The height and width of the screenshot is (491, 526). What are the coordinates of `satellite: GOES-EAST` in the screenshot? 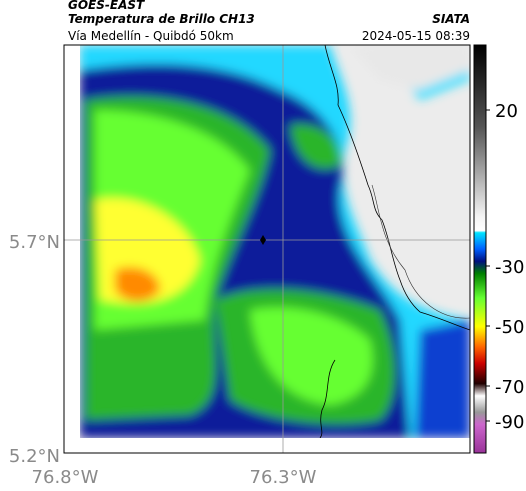 It's located at (106, 6).